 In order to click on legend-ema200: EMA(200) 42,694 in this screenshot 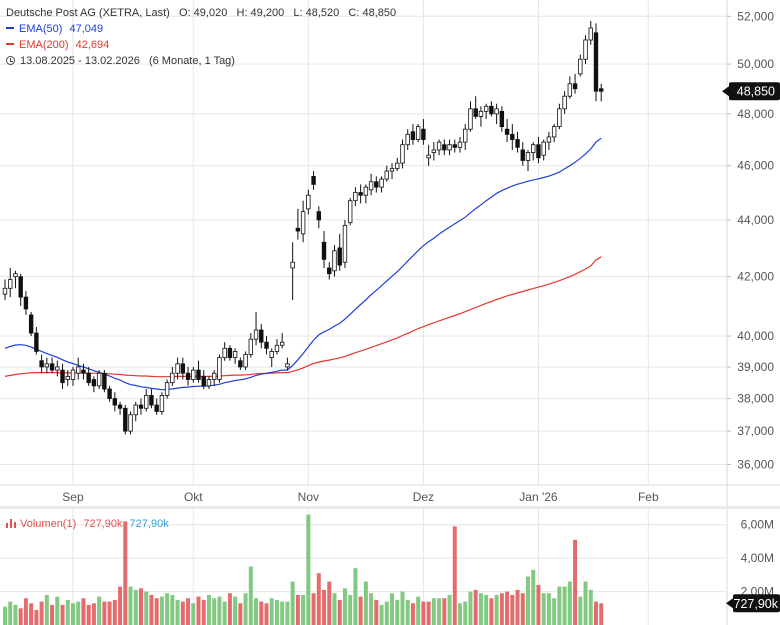, I will do `click(57, 45)`.